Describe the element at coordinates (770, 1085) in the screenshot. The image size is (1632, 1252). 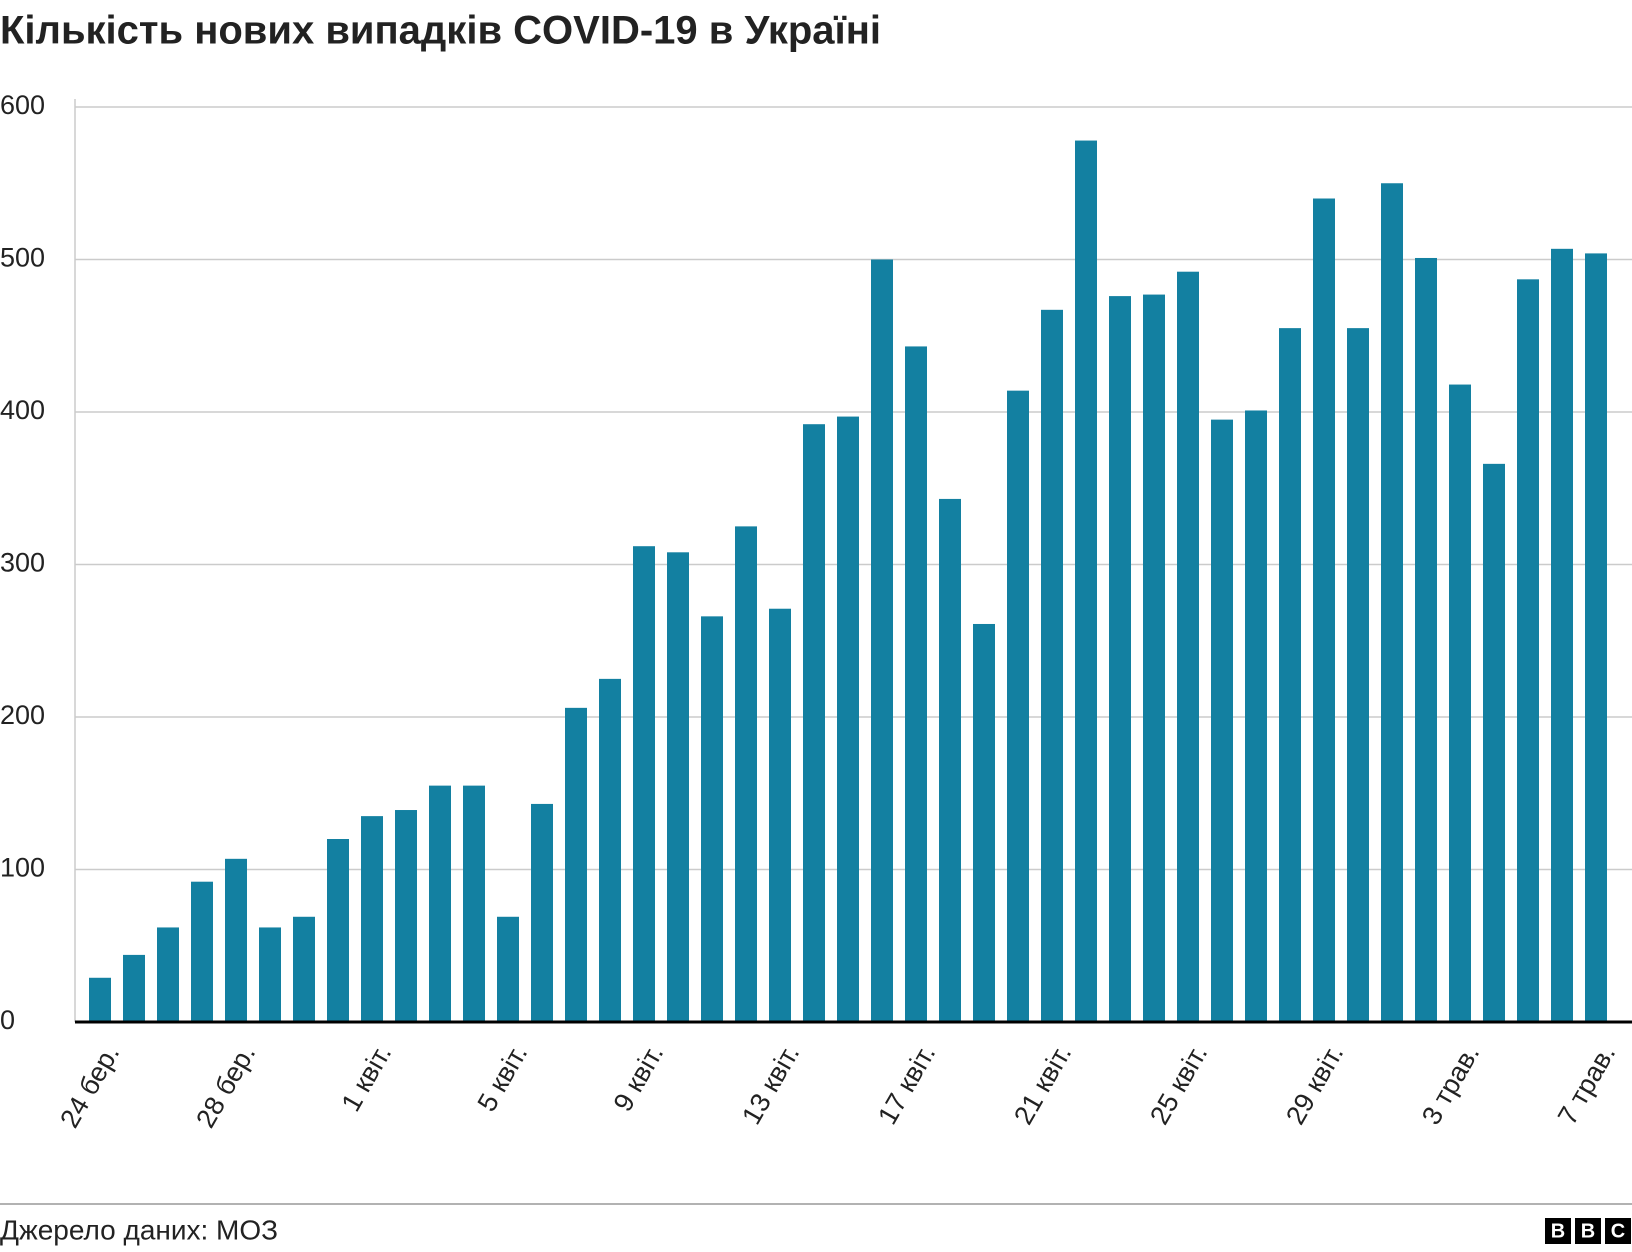
I see `x-tick-label: 13 квіт.` at that location.